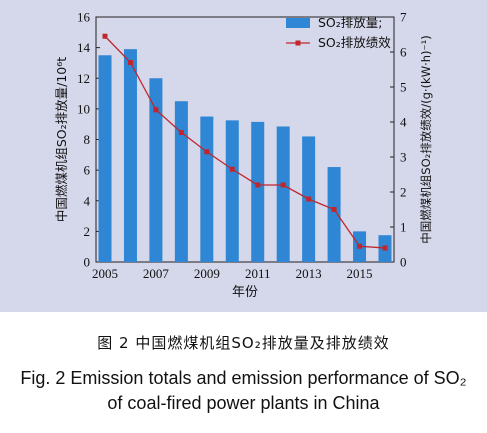 Image resolution: width=487 pixels, height=433 pixels. Describe the element at coordinates (360, 246) in the screenshot. I see `performance-point-2015` at that location.